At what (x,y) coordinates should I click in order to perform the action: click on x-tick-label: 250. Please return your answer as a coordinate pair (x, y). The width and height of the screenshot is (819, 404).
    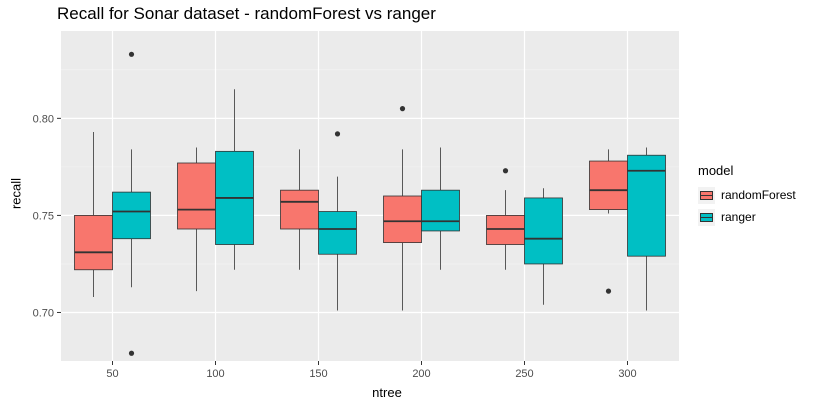
    Looking at the image, I should click on (524, 374).